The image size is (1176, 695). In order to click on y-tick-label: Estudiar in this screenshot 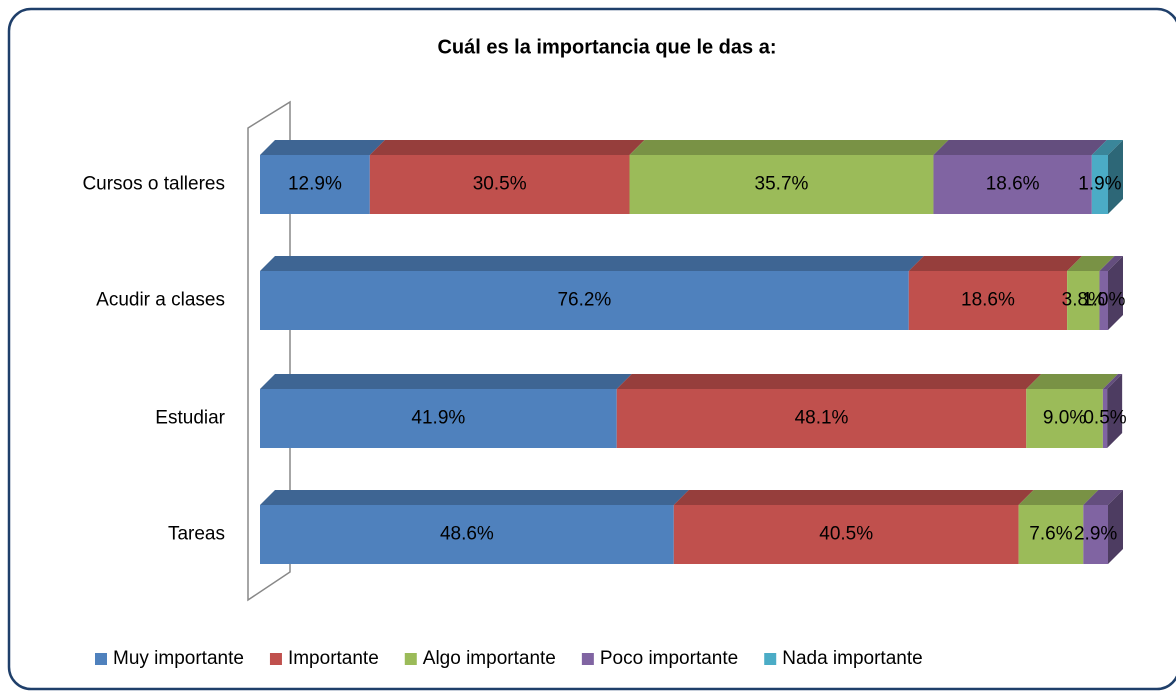, I will do `click(190, 418)`.